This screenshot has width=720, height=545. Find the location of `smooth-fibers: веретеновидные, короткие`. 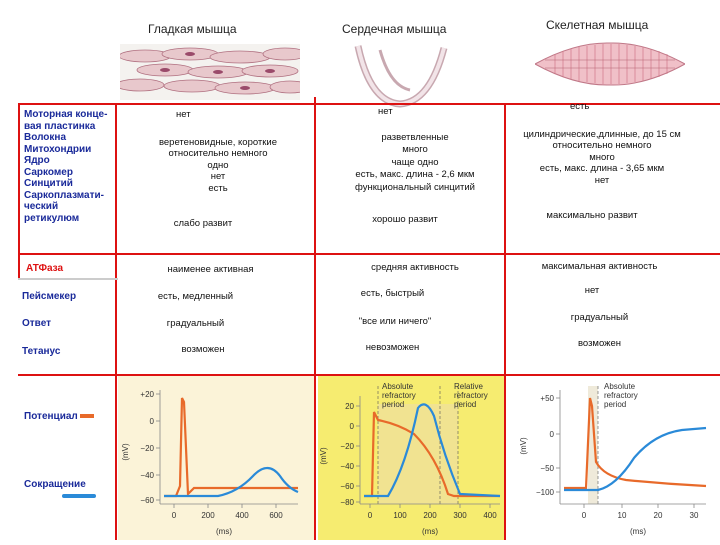

smooth-fibers: веретеновидные, короткие is located at coordinates (218, 142).